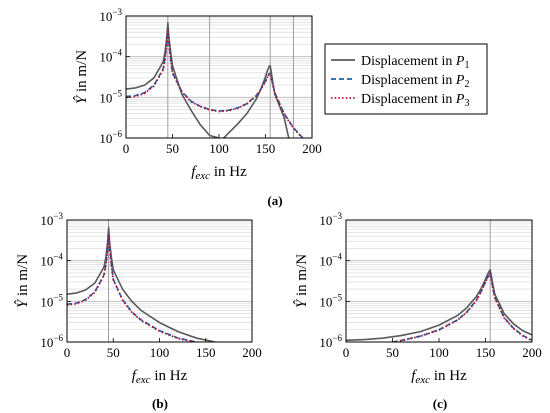 Image resolution: width=550 pixels, height=413 pixels. I want to click on series-group-b, so click(145, 284).